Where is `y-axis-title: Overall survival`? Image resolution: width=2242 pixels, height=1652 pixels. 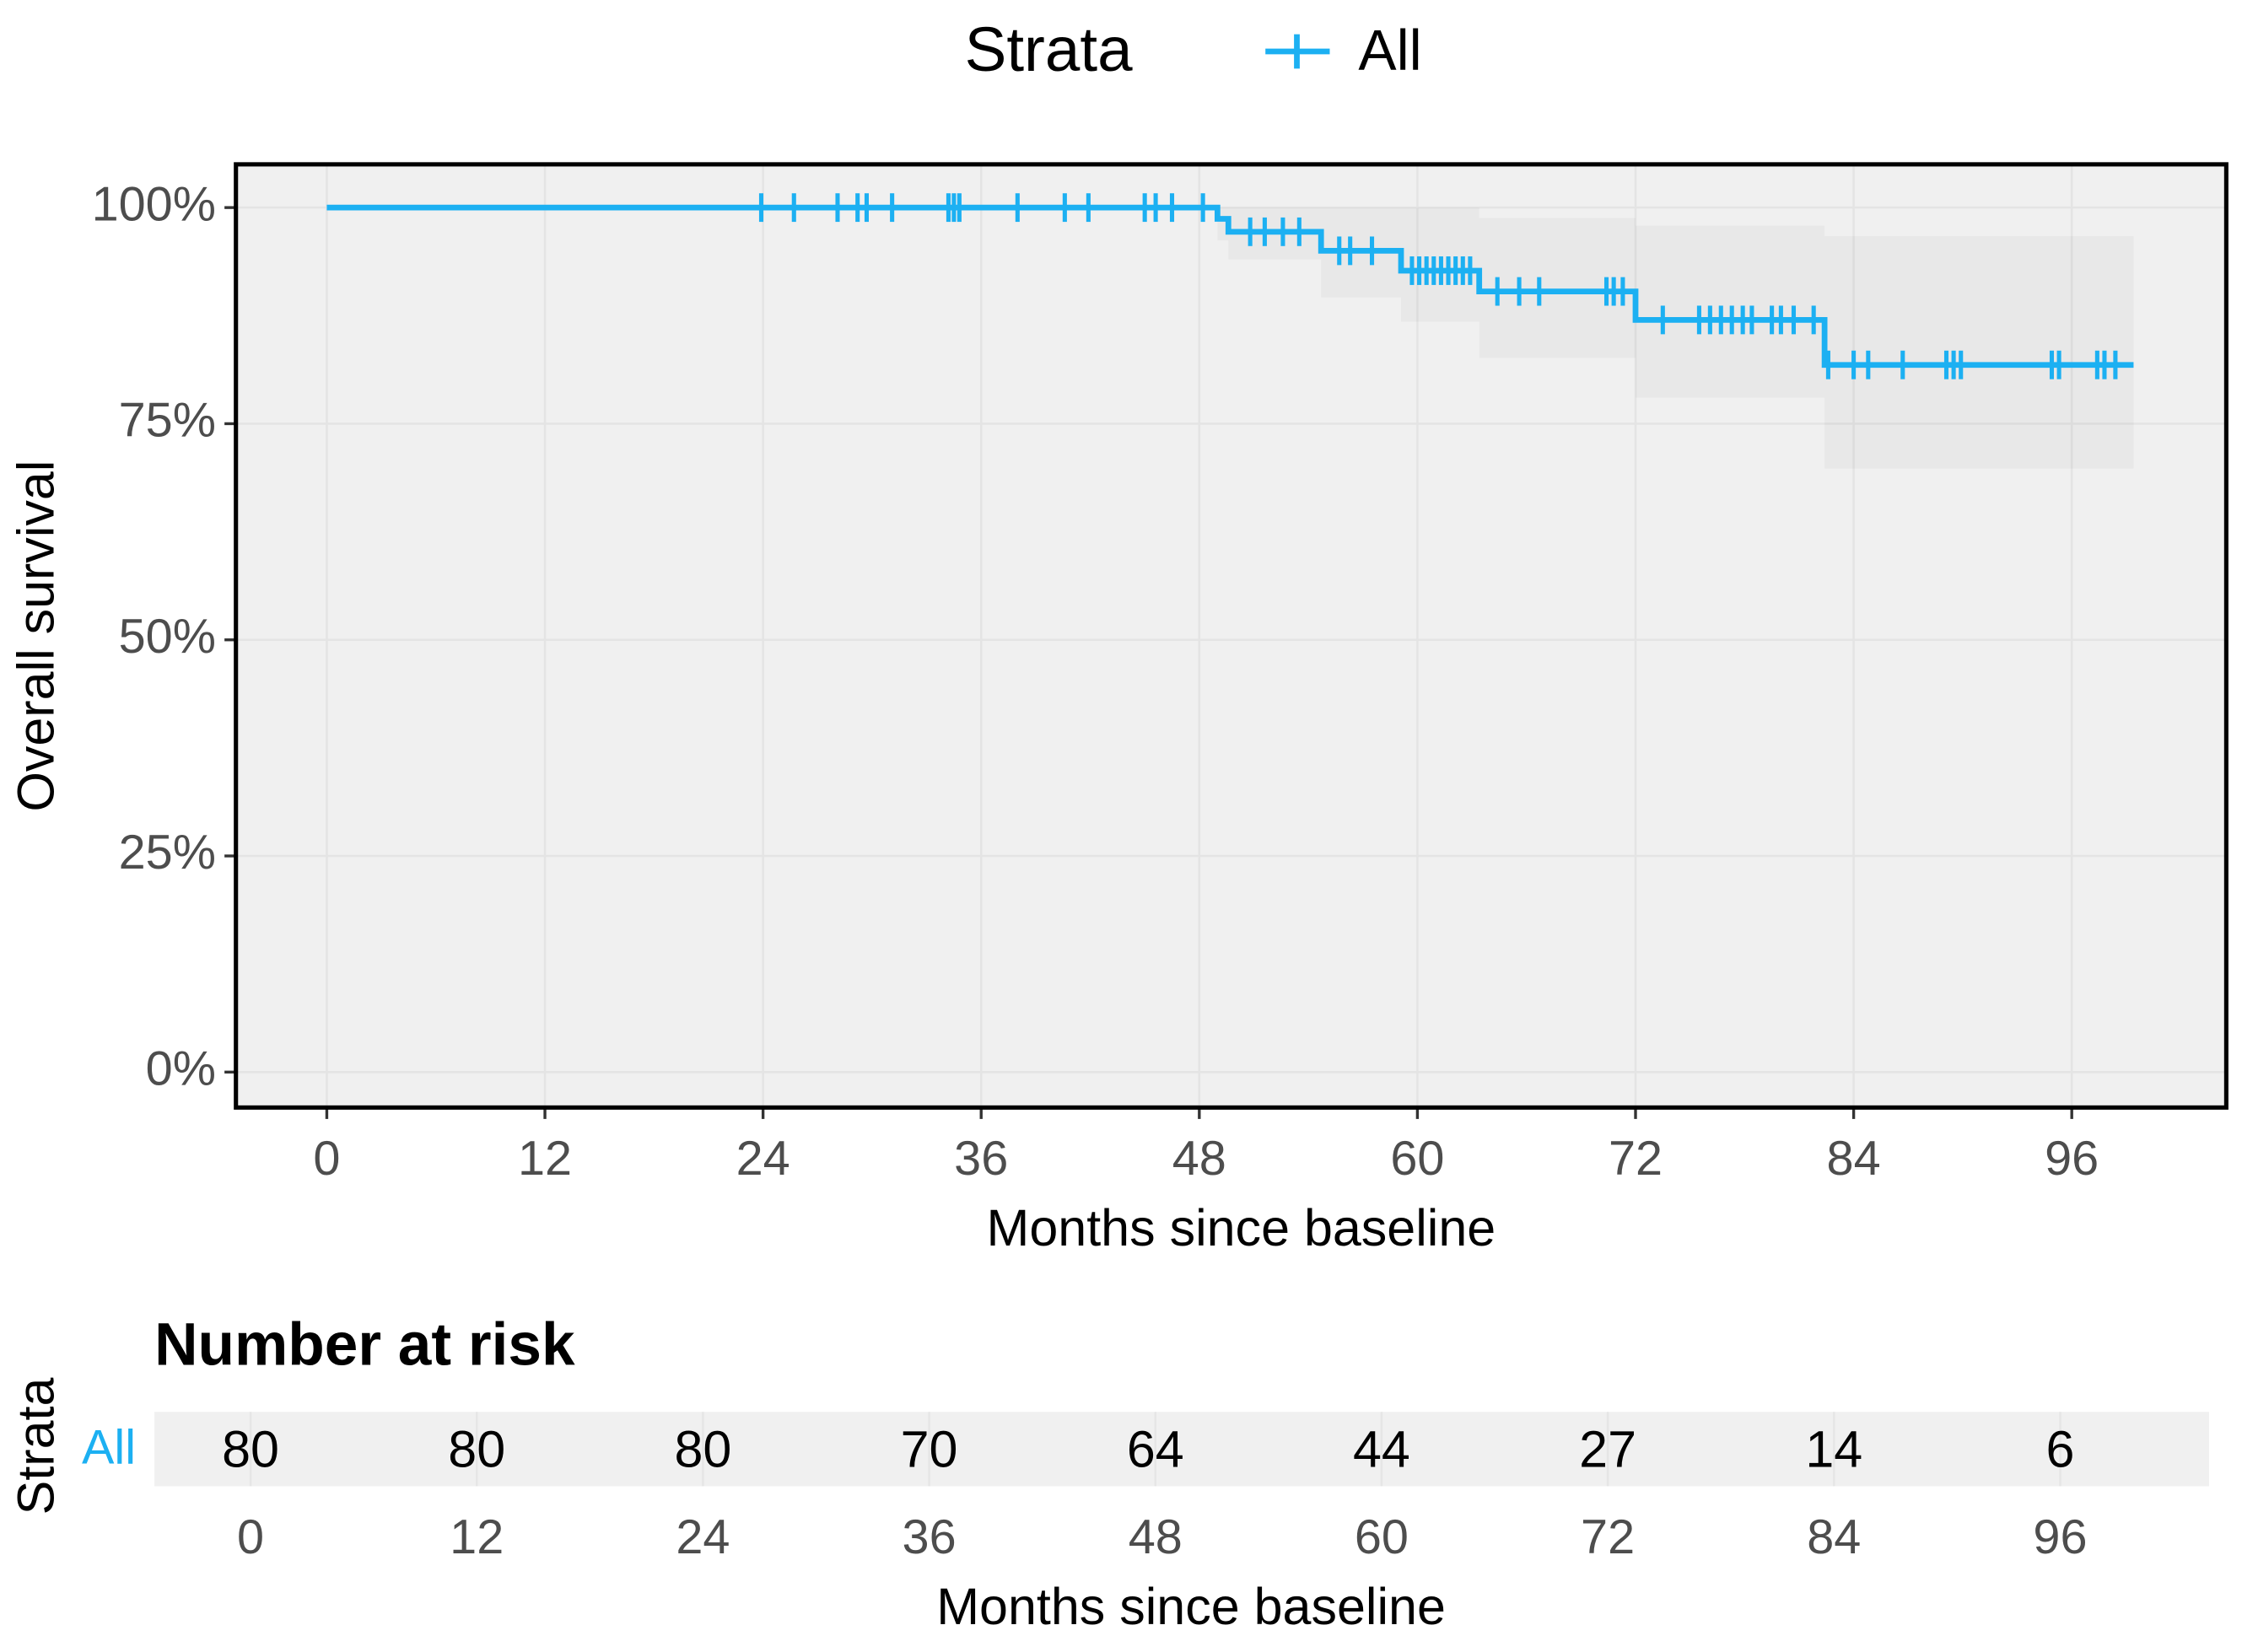 y-axis-title: Overall survival is located at coordinates (36, 636).